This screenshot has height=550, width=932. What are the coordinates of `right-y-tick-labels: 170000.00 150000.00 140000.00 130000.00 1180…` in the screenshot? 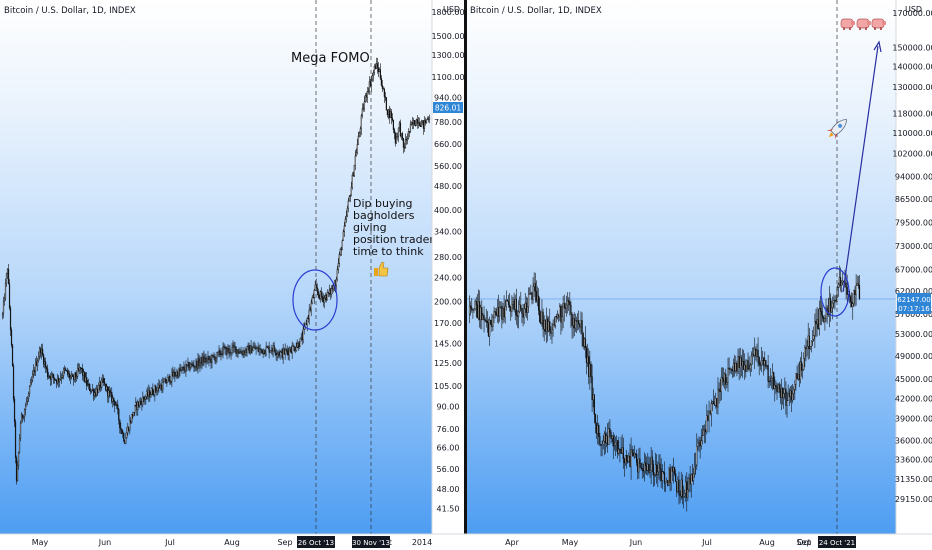 It's located at (912, 256).